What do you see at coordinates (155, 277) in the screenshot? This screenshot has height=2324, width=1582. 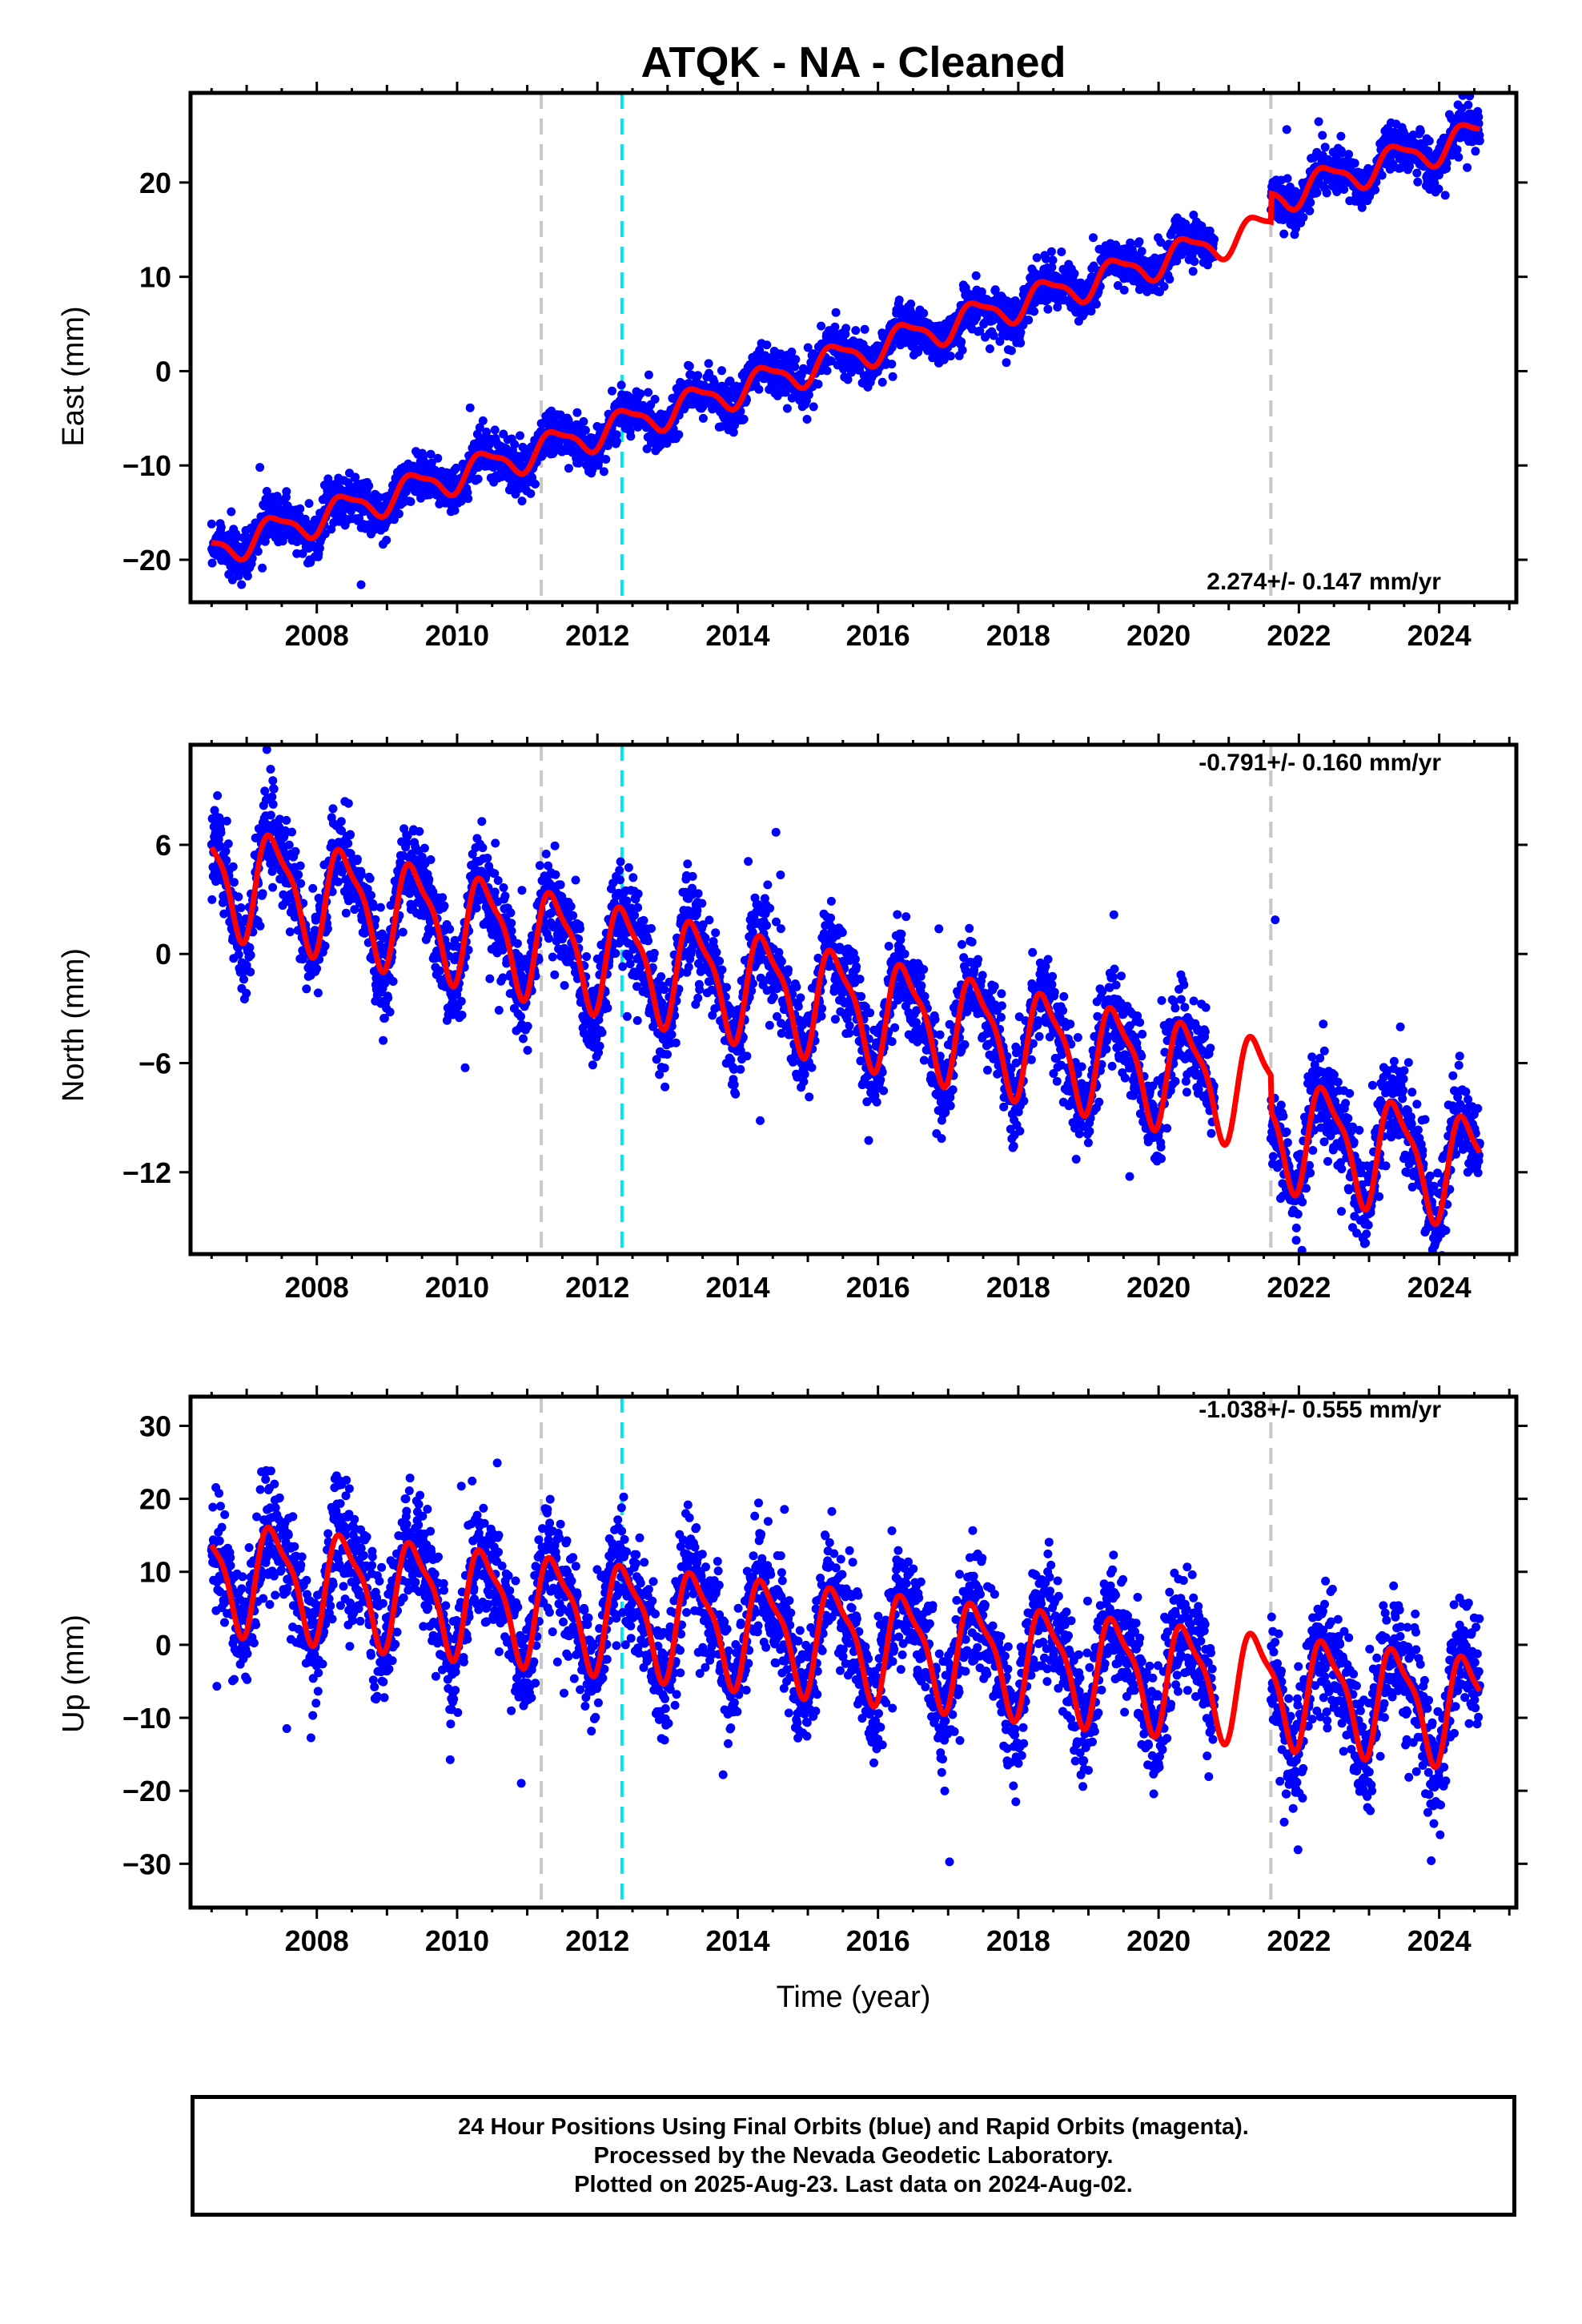 I see `east-y-tick-label: 10` at bounding box center [155, 277].